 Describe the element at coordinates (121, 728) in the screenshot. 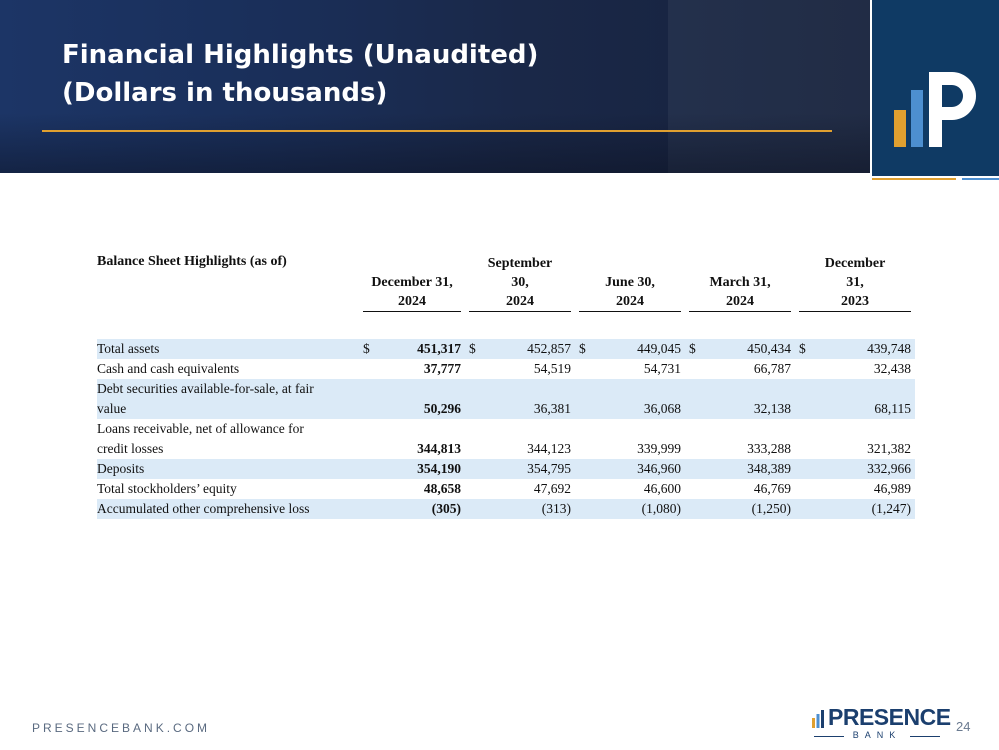

I see `footer-url: PRESENCEBANK.COM` at that location.